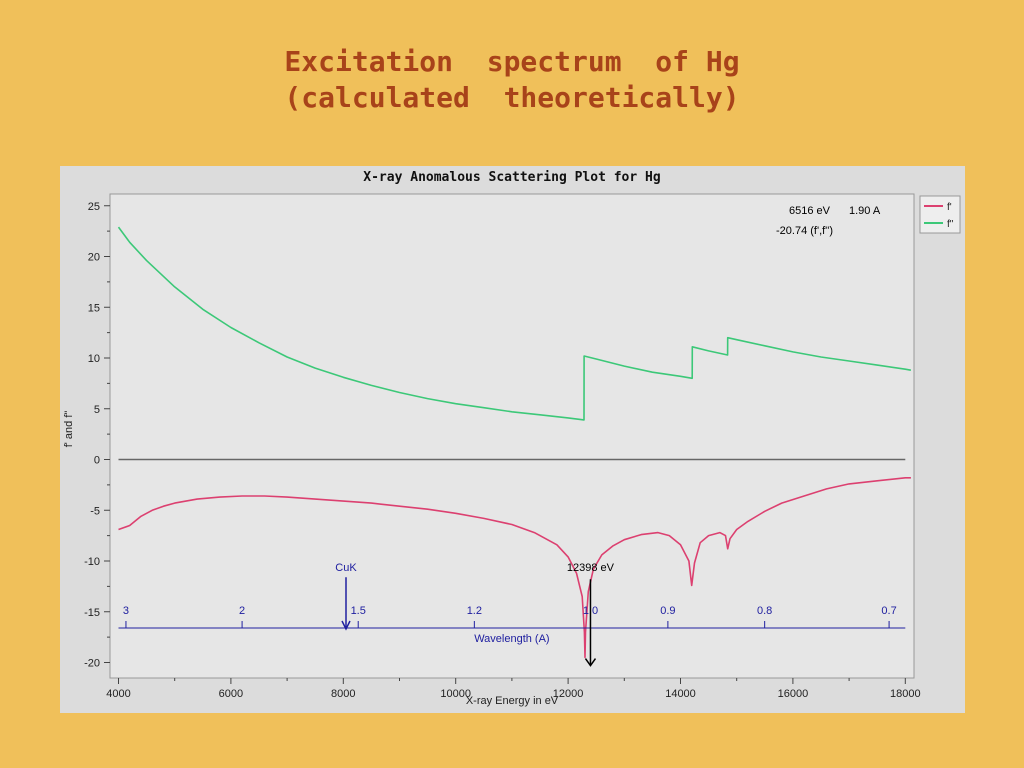 Image resolution: width=1024 pixels, height=768 pixels. I want to click on slide-title-line2: (calculated theoretically), so click(512, 97).